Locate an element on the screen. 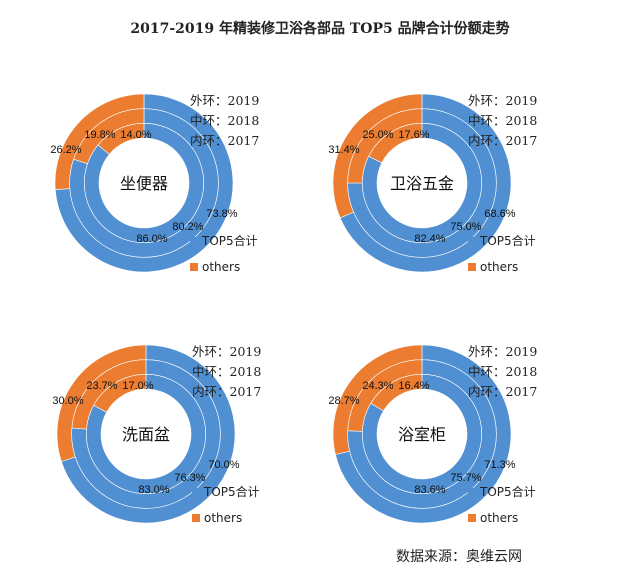  donut-svg: 73.8% 26.2% 80.2% 19.8% 86.0% 14.0% 坐便器 is located at coordinates (144, 183).